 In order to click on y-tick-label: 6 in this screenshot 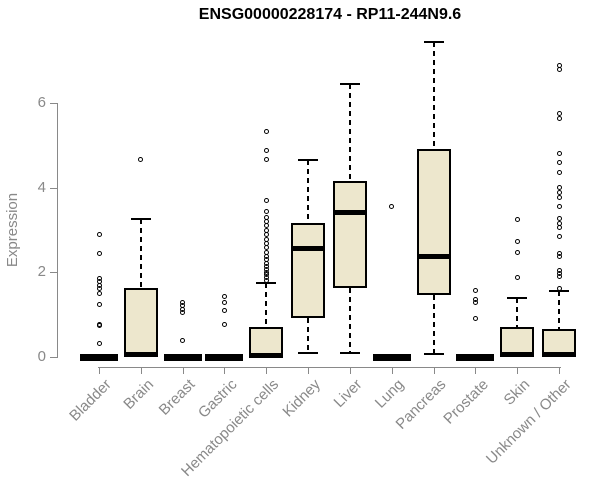, I will do `click(41, 103)`.